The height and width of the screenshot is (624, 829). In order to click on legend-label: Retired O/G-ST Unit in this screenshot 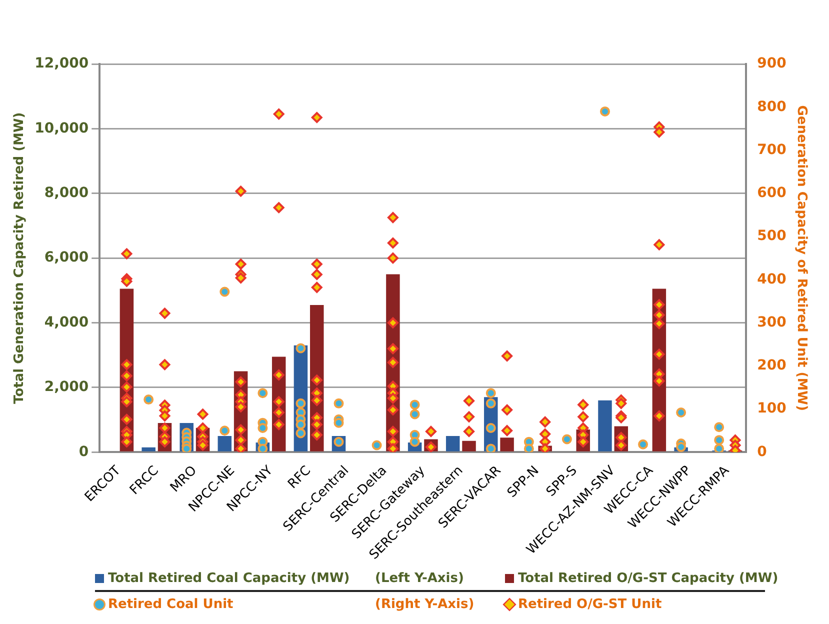, I will do `click(590, 604)`.